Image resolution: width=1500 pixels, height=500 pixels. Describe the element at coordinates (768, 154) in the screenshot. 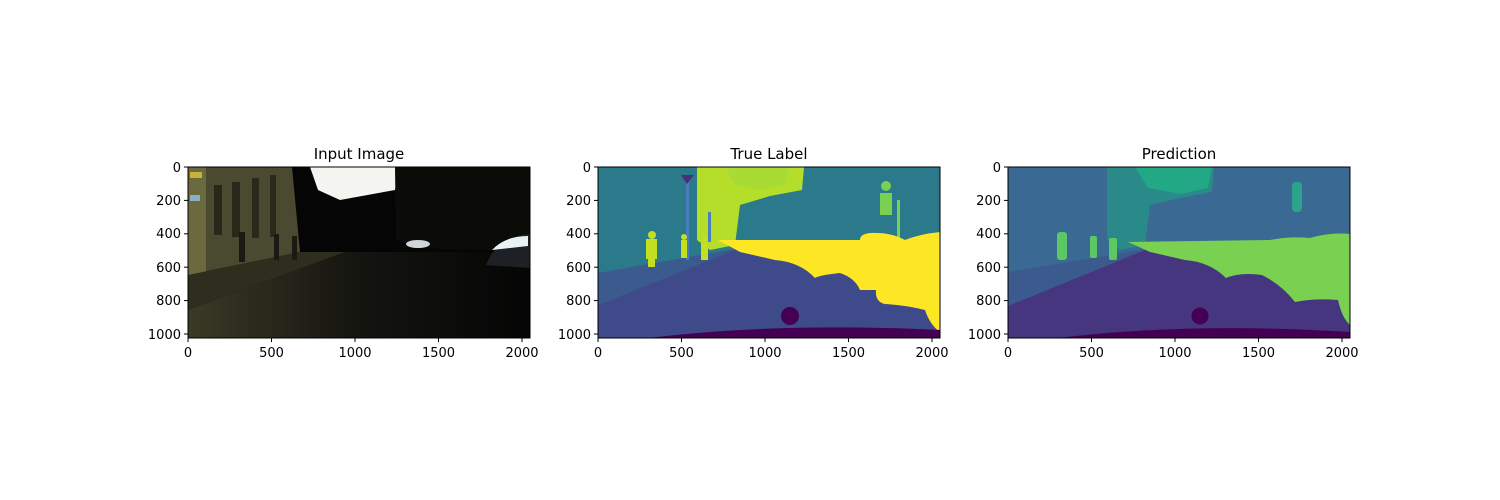

I see `panel-title-true-label: True Label` at that location.